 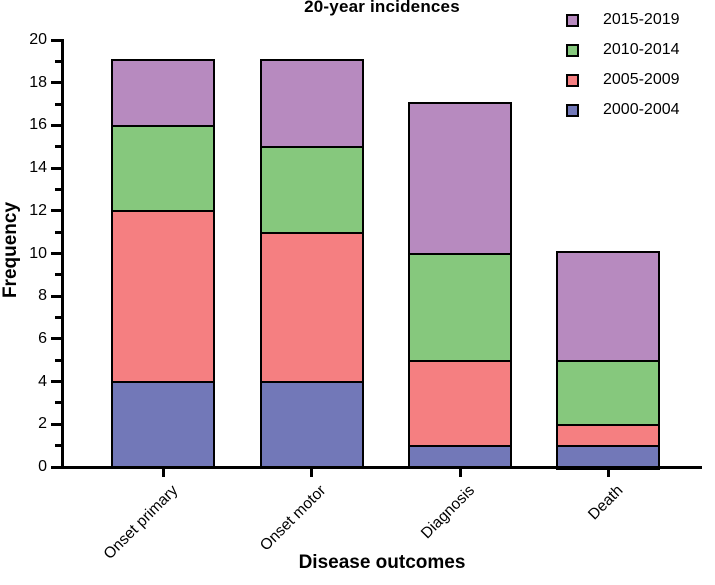 I want to click on legend-item-2005-2009: 2005-2009, so click(x=623, y=80).